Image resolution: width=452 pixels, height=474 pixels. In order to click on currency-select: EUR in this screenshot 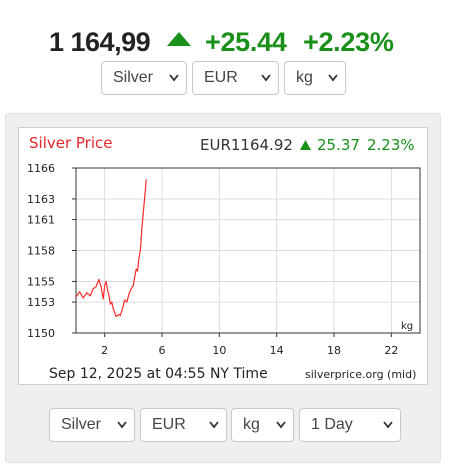, I will do `click(235, 78)`.